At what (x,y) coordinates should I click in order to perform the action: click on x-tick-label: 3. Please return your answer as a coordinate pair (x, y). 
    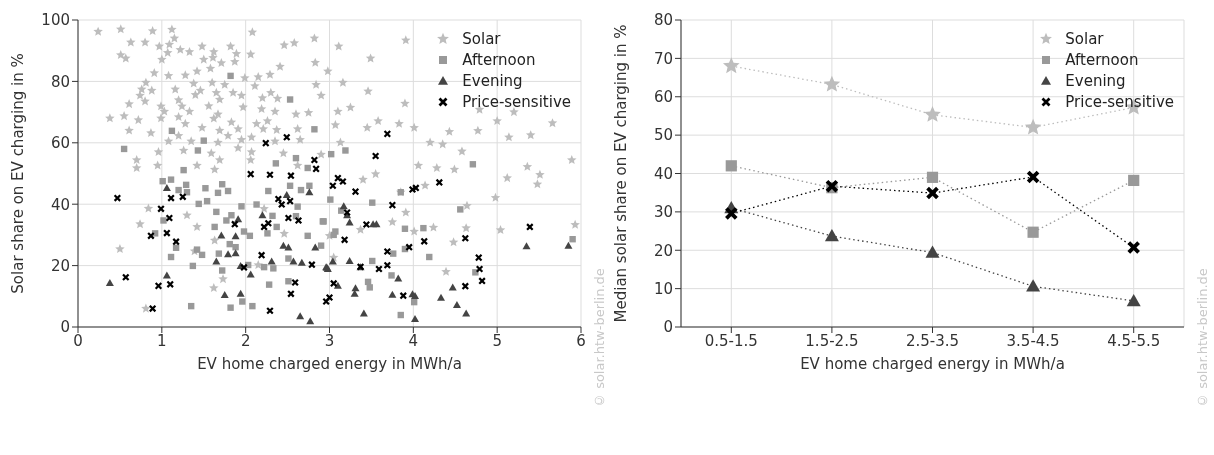
    Looking at the image, I should click on (329, 340).